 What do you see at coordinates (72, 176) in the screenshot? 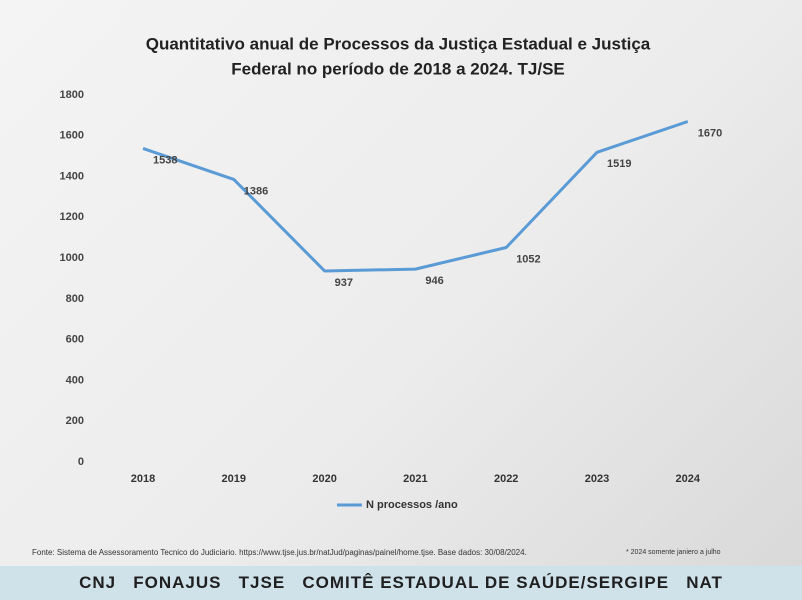
I see `y-tick-label: 1400` at bounding box center [72, 176].